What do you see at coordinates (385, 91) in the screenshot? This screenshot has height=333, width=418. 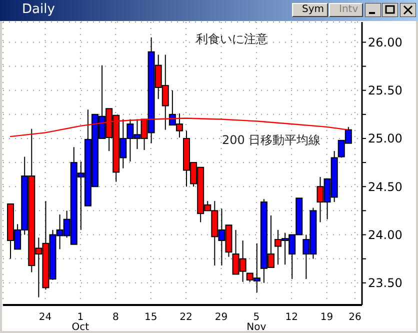 I see `y-tick-label: 25.50` at bounding box center [385, 91].